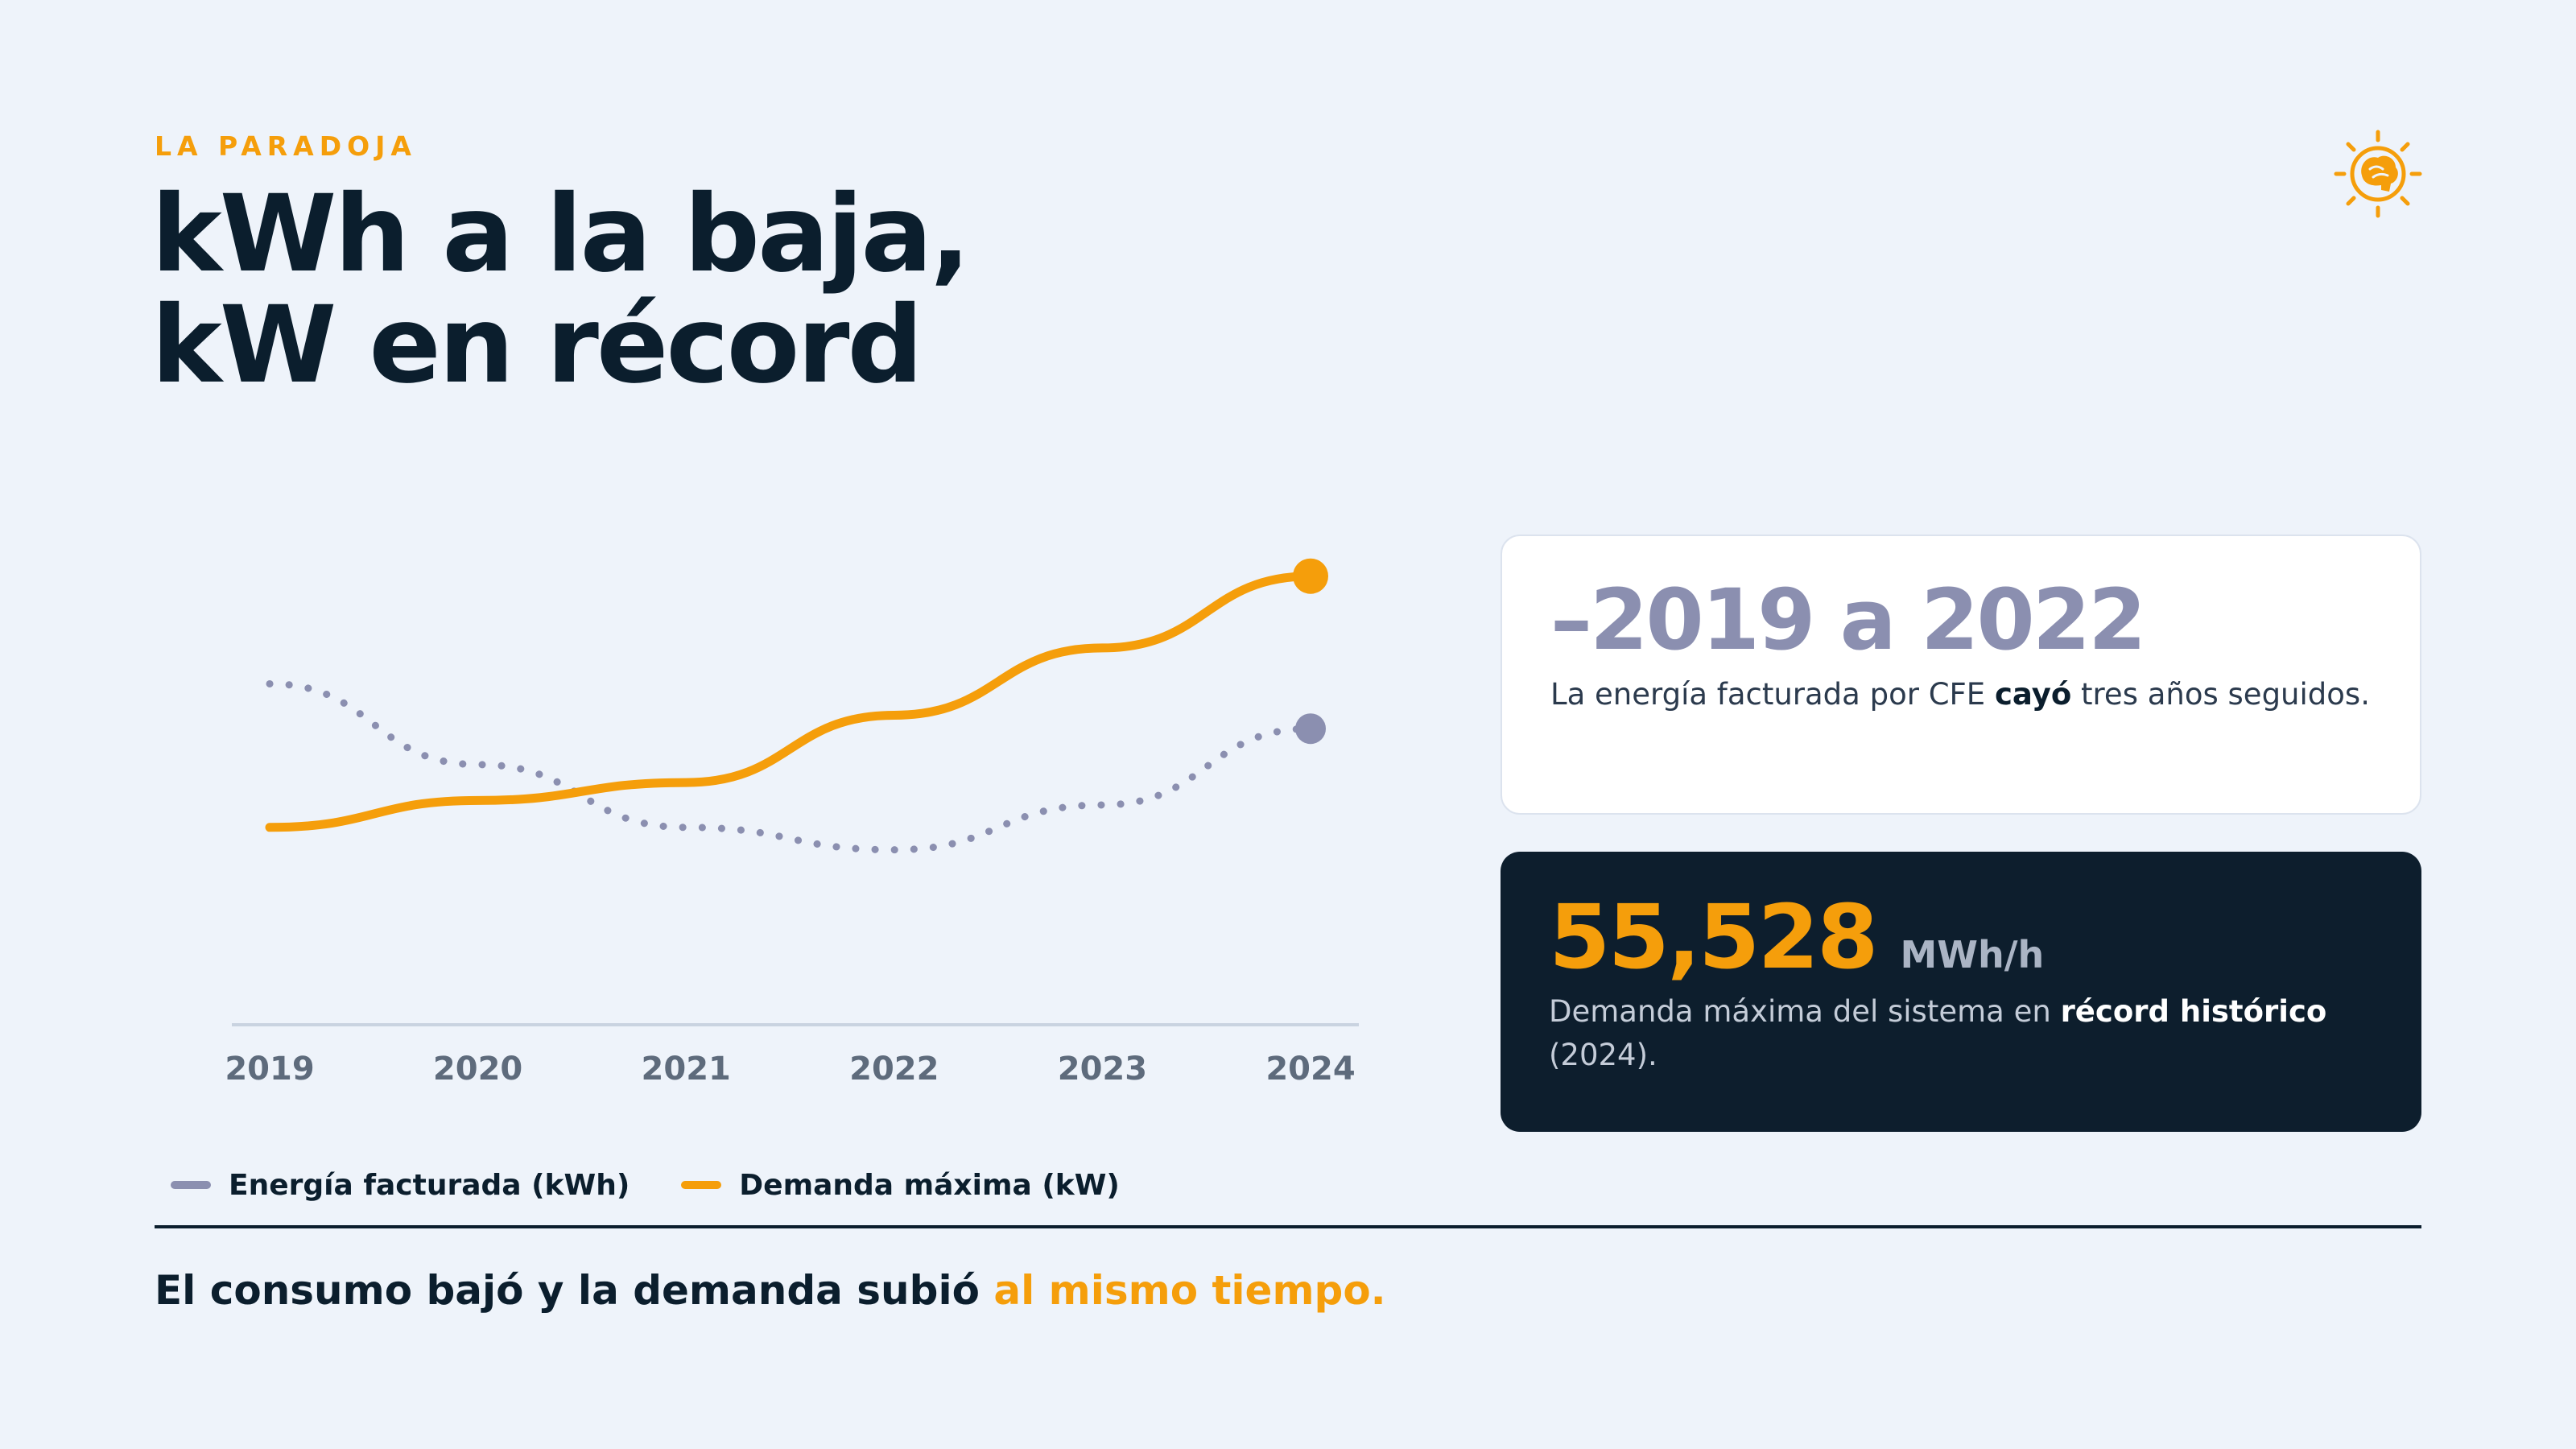  Describe the element at coordinates (929, 1185) in the screenshot. I see `legend-label-demanda: Demanda máxima (kW)` at that location.